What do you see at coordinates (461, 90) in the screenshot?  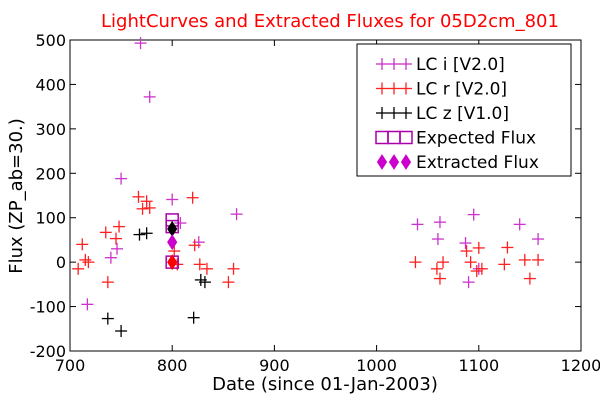 I see `legend-label: LC r [V2.0]` at bounding box center [461, 90].